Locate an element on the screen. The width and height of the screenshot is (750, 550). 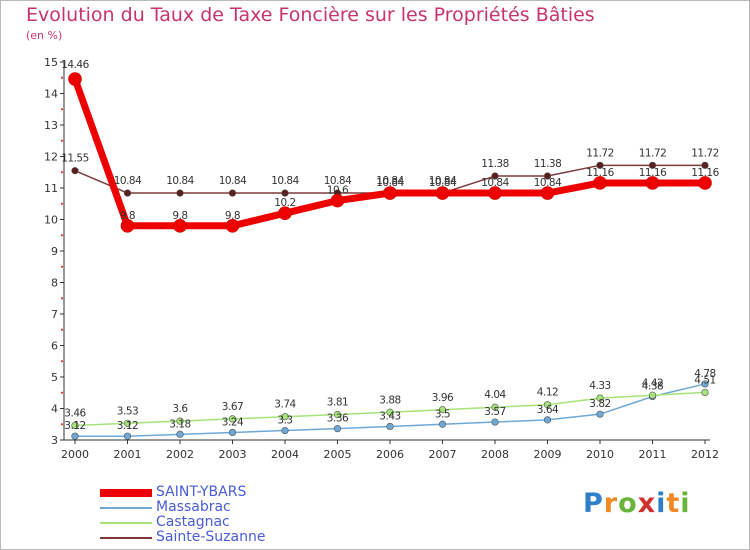
x-tick-label: 2010 is located at coordinates (600, 454).